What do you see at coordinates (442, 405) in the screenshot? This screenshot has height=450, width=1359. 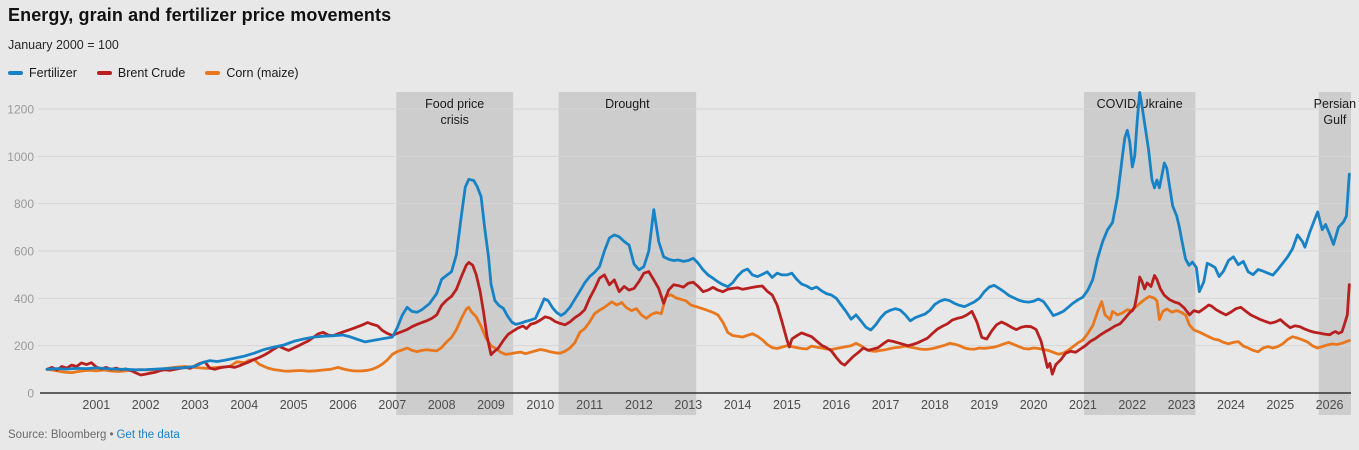 I see `x-axis-label: 2008` at bounding box center [442, 405].